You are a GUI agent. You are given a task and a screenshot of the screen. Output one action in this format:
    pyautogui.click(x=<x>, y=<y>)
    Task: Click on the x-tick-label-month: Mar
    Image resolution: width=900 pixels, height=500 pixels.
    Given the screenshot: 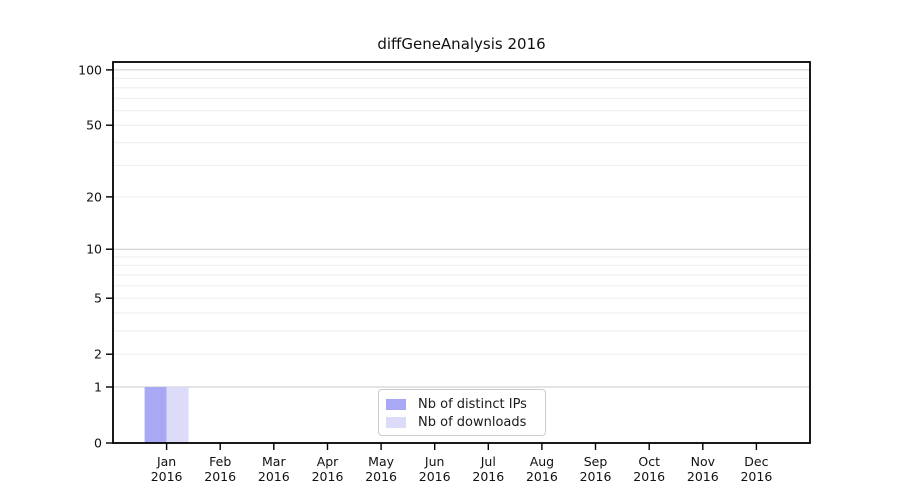 What is the action you would take?
    pyautogui.click(x=274, y=461)
    